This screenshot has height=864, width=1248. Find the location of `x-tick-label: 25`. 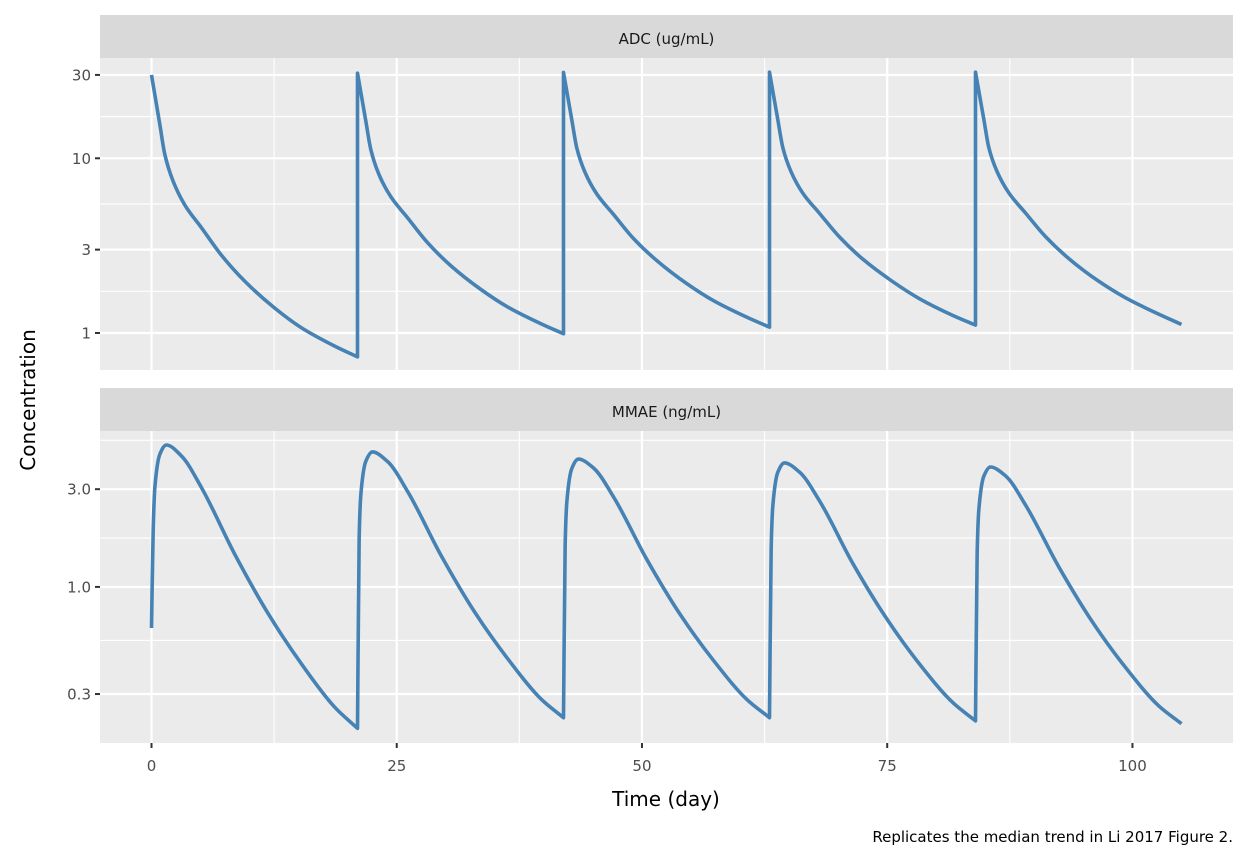

x-tick-label: 25 is located at coordinates (396, 766).